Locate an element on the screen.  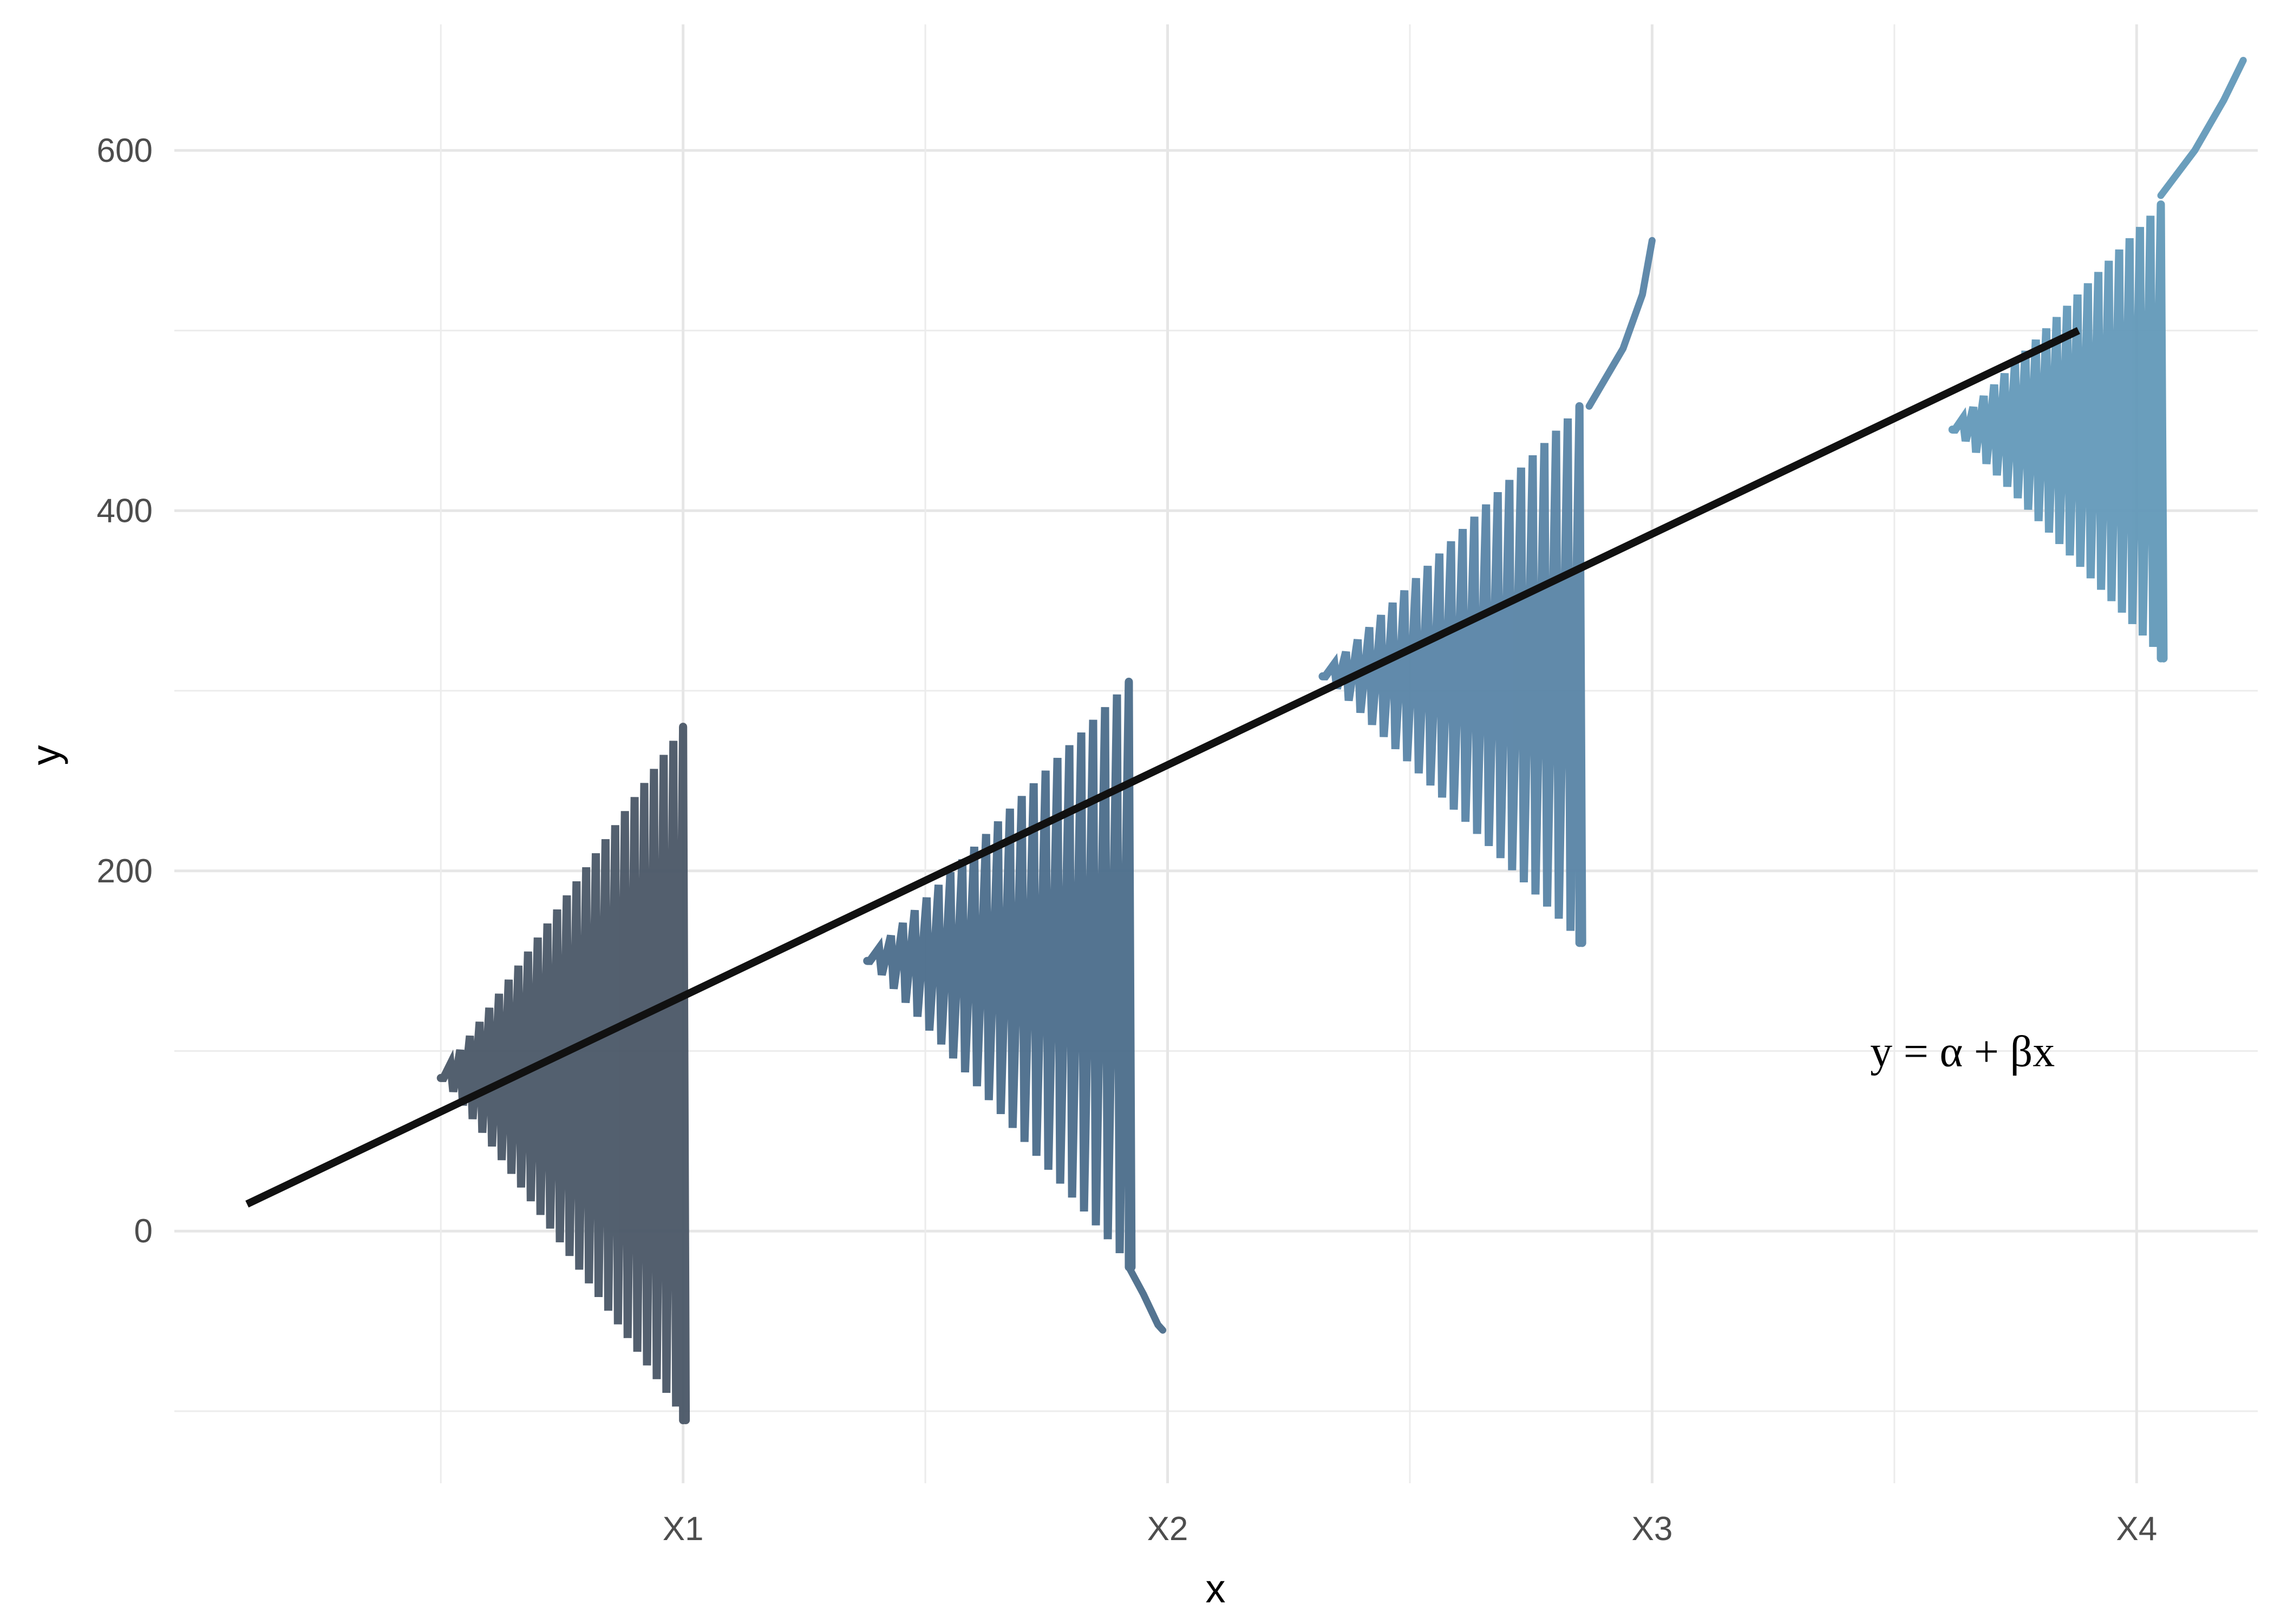
distribution-tail-X4 is located at coordinates (2202, 128).